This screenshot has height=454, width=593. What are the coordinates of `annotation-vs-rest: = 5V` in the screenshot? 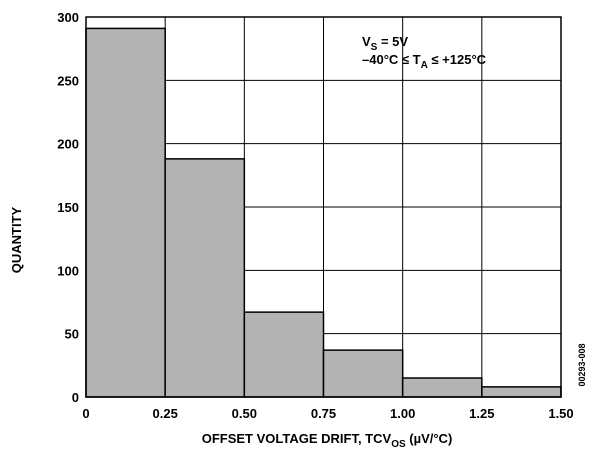 It's located at (392, 41).